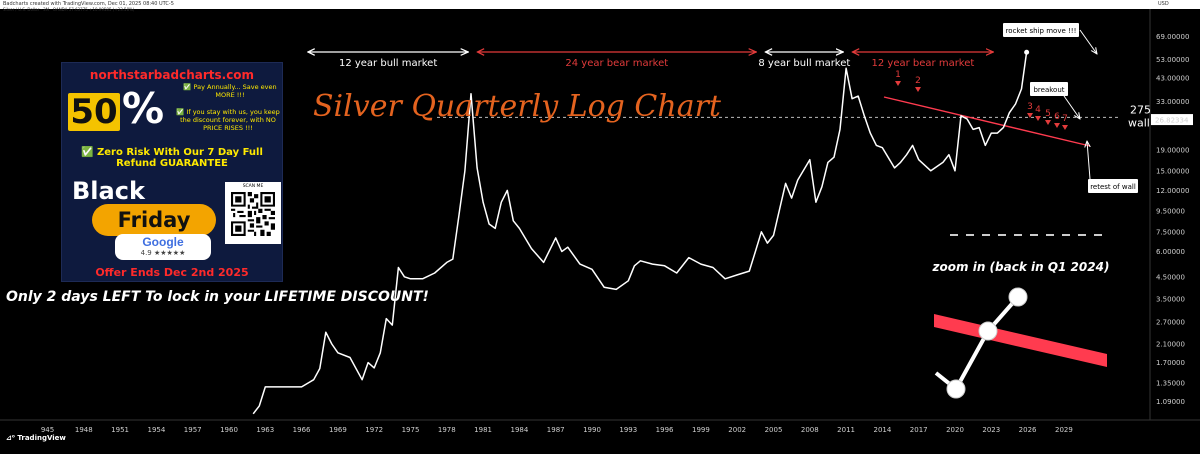  What do you see at coordinates (163, 247) in the screenshot?
I see `ad-google-rating-card: Google 4.9 ★★★★★` at bounding box center [163, 247].